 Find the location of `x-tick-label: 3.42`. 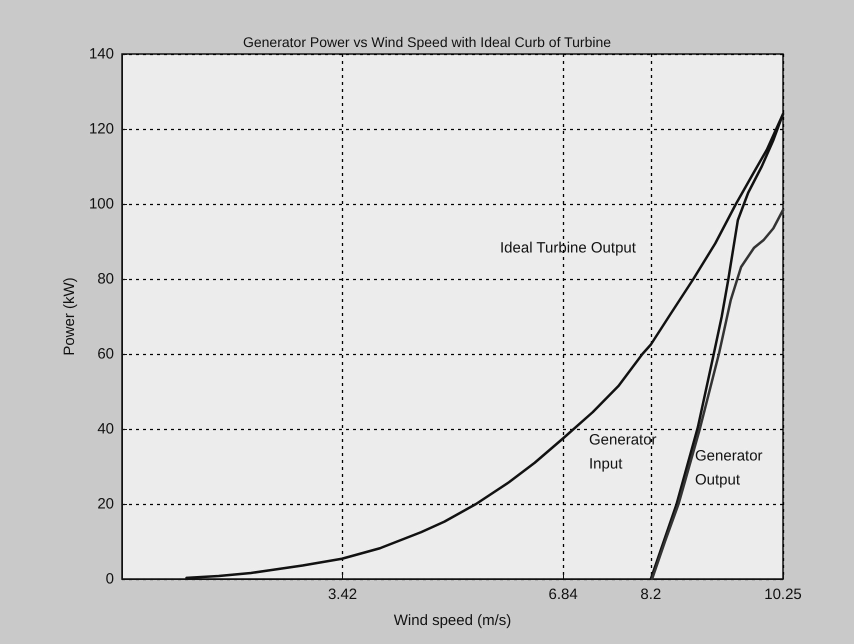

x-tick-label: 3.42 is located at coordinates (343, 594).